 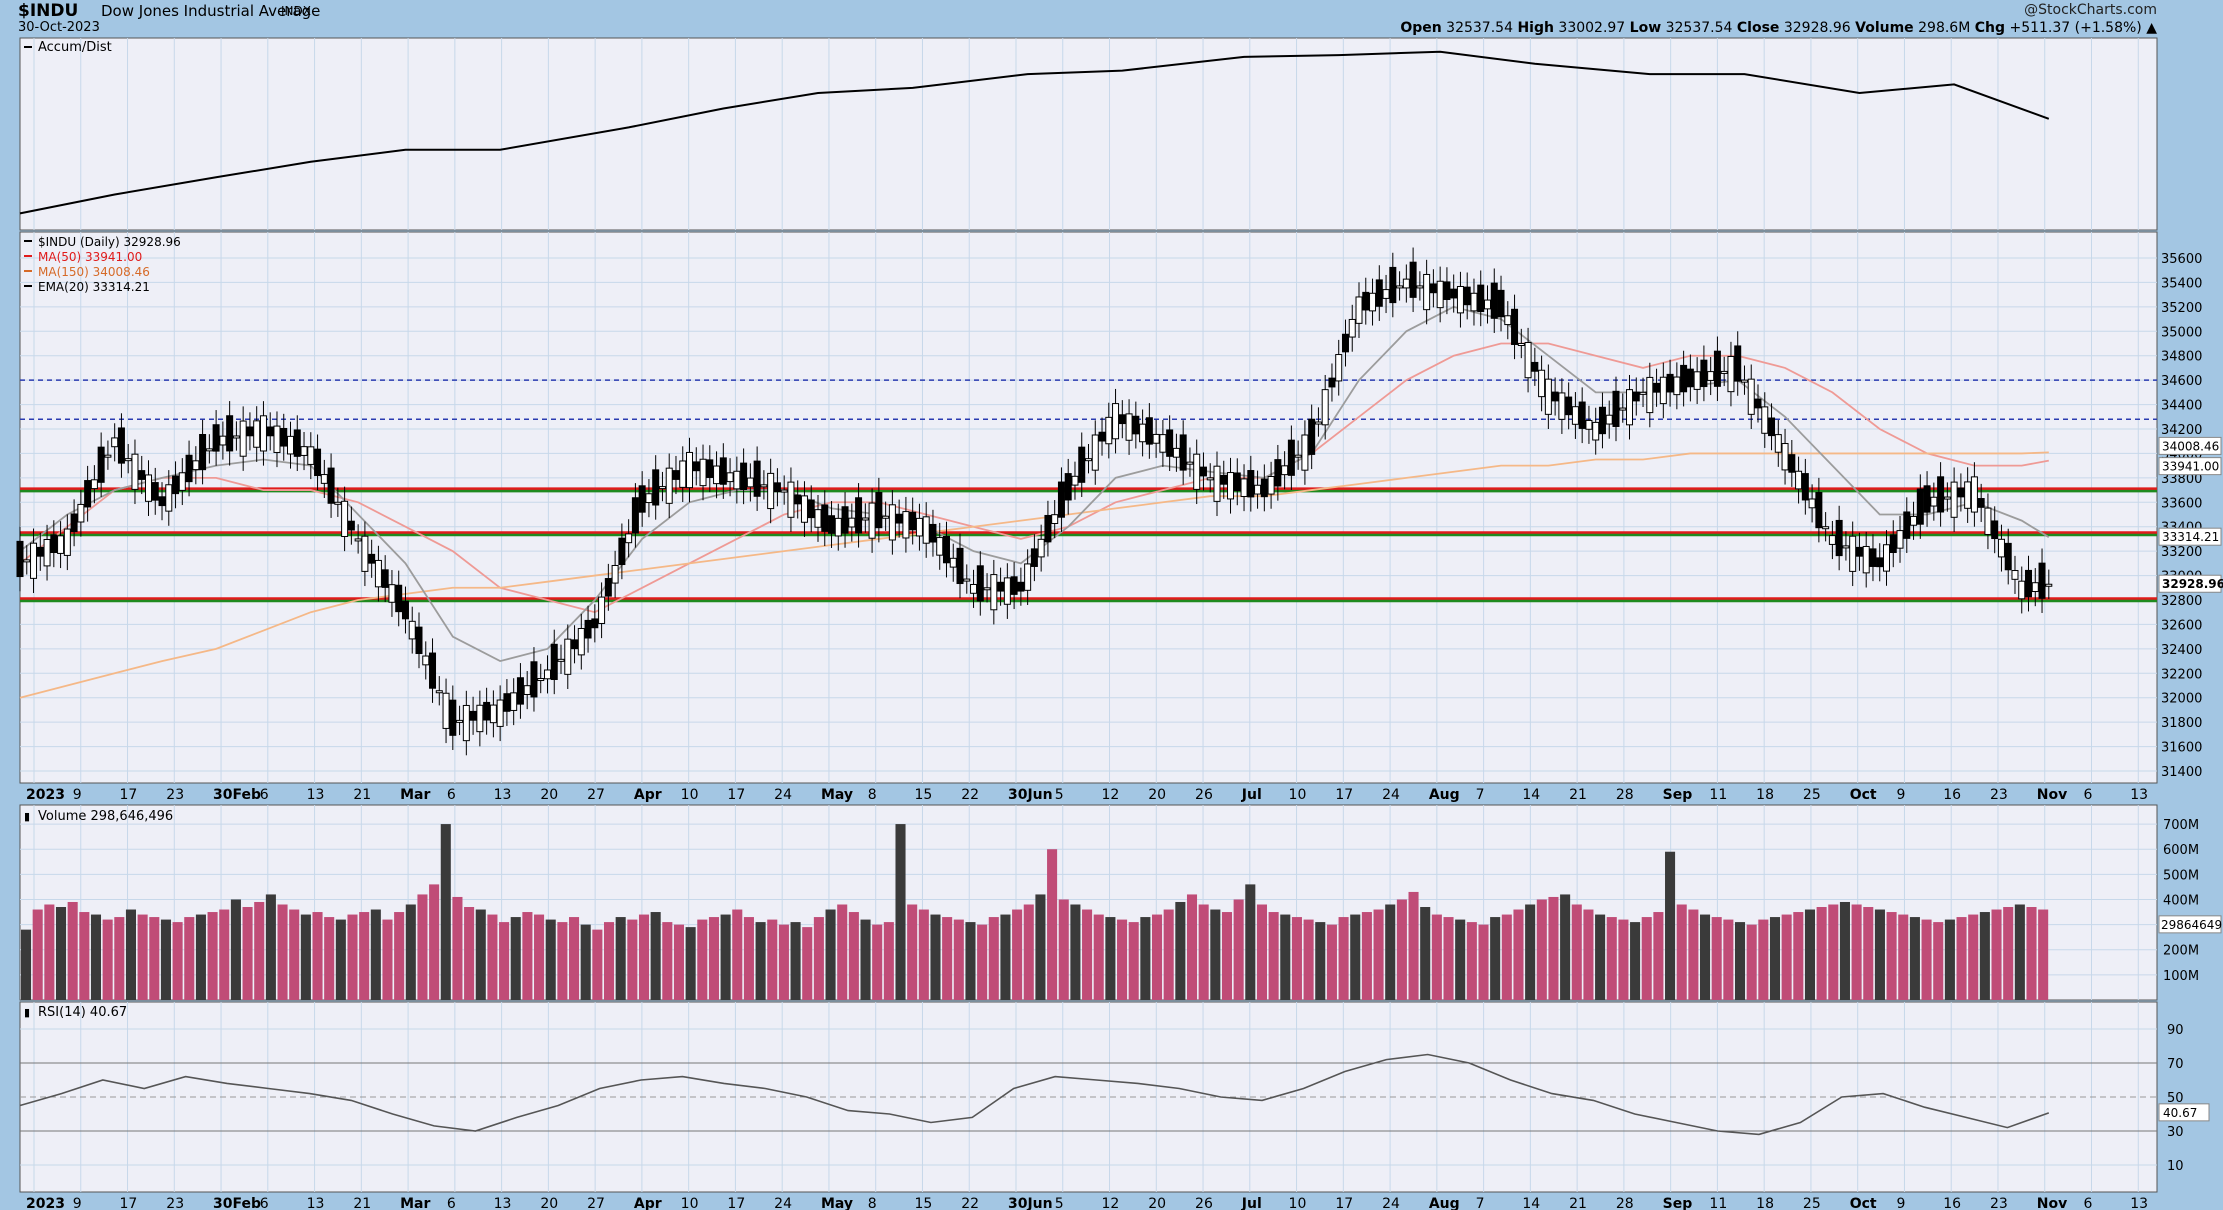 What do you see at coordinates (2190, 446) in the screenshot?
I see `price-label: 34008.46` at bounding box center [2190, 446].